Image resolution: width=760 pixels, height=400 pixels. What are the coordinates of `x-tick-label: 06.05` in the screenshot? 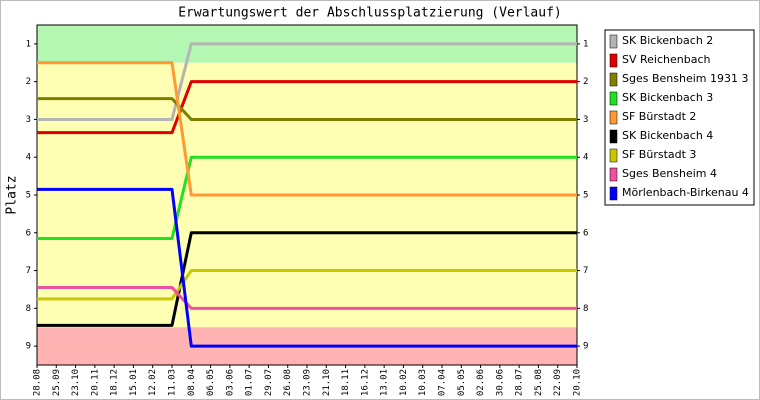 It's located at (211, 382).